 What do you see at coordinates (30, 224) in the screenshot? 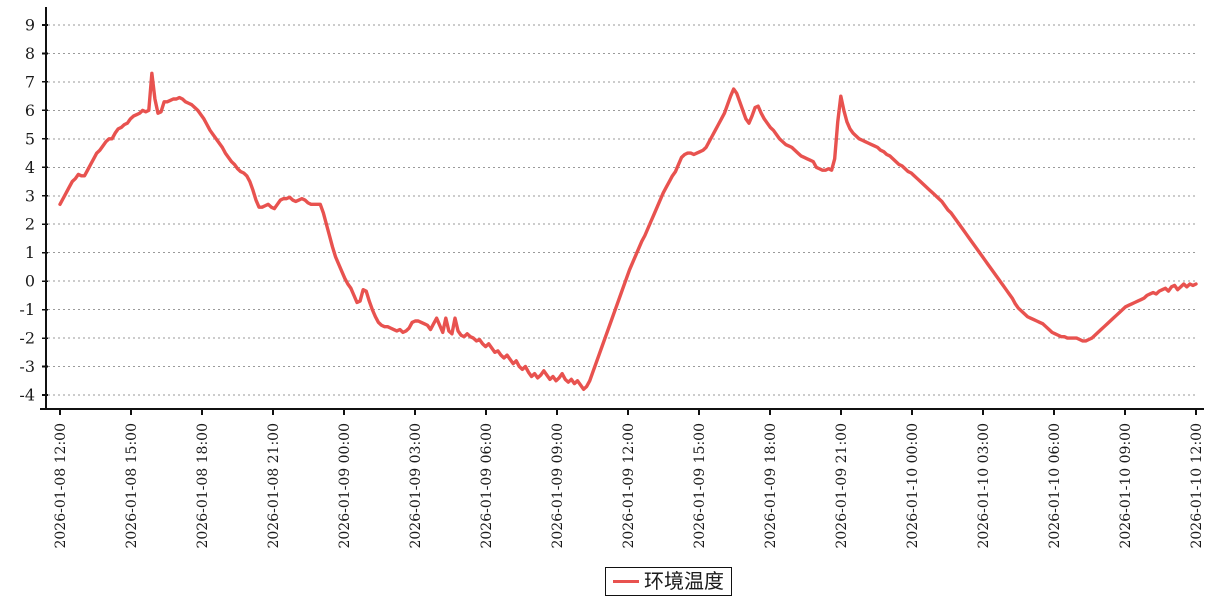
I see `svg-text: 2` at bounding box center [30, 224].